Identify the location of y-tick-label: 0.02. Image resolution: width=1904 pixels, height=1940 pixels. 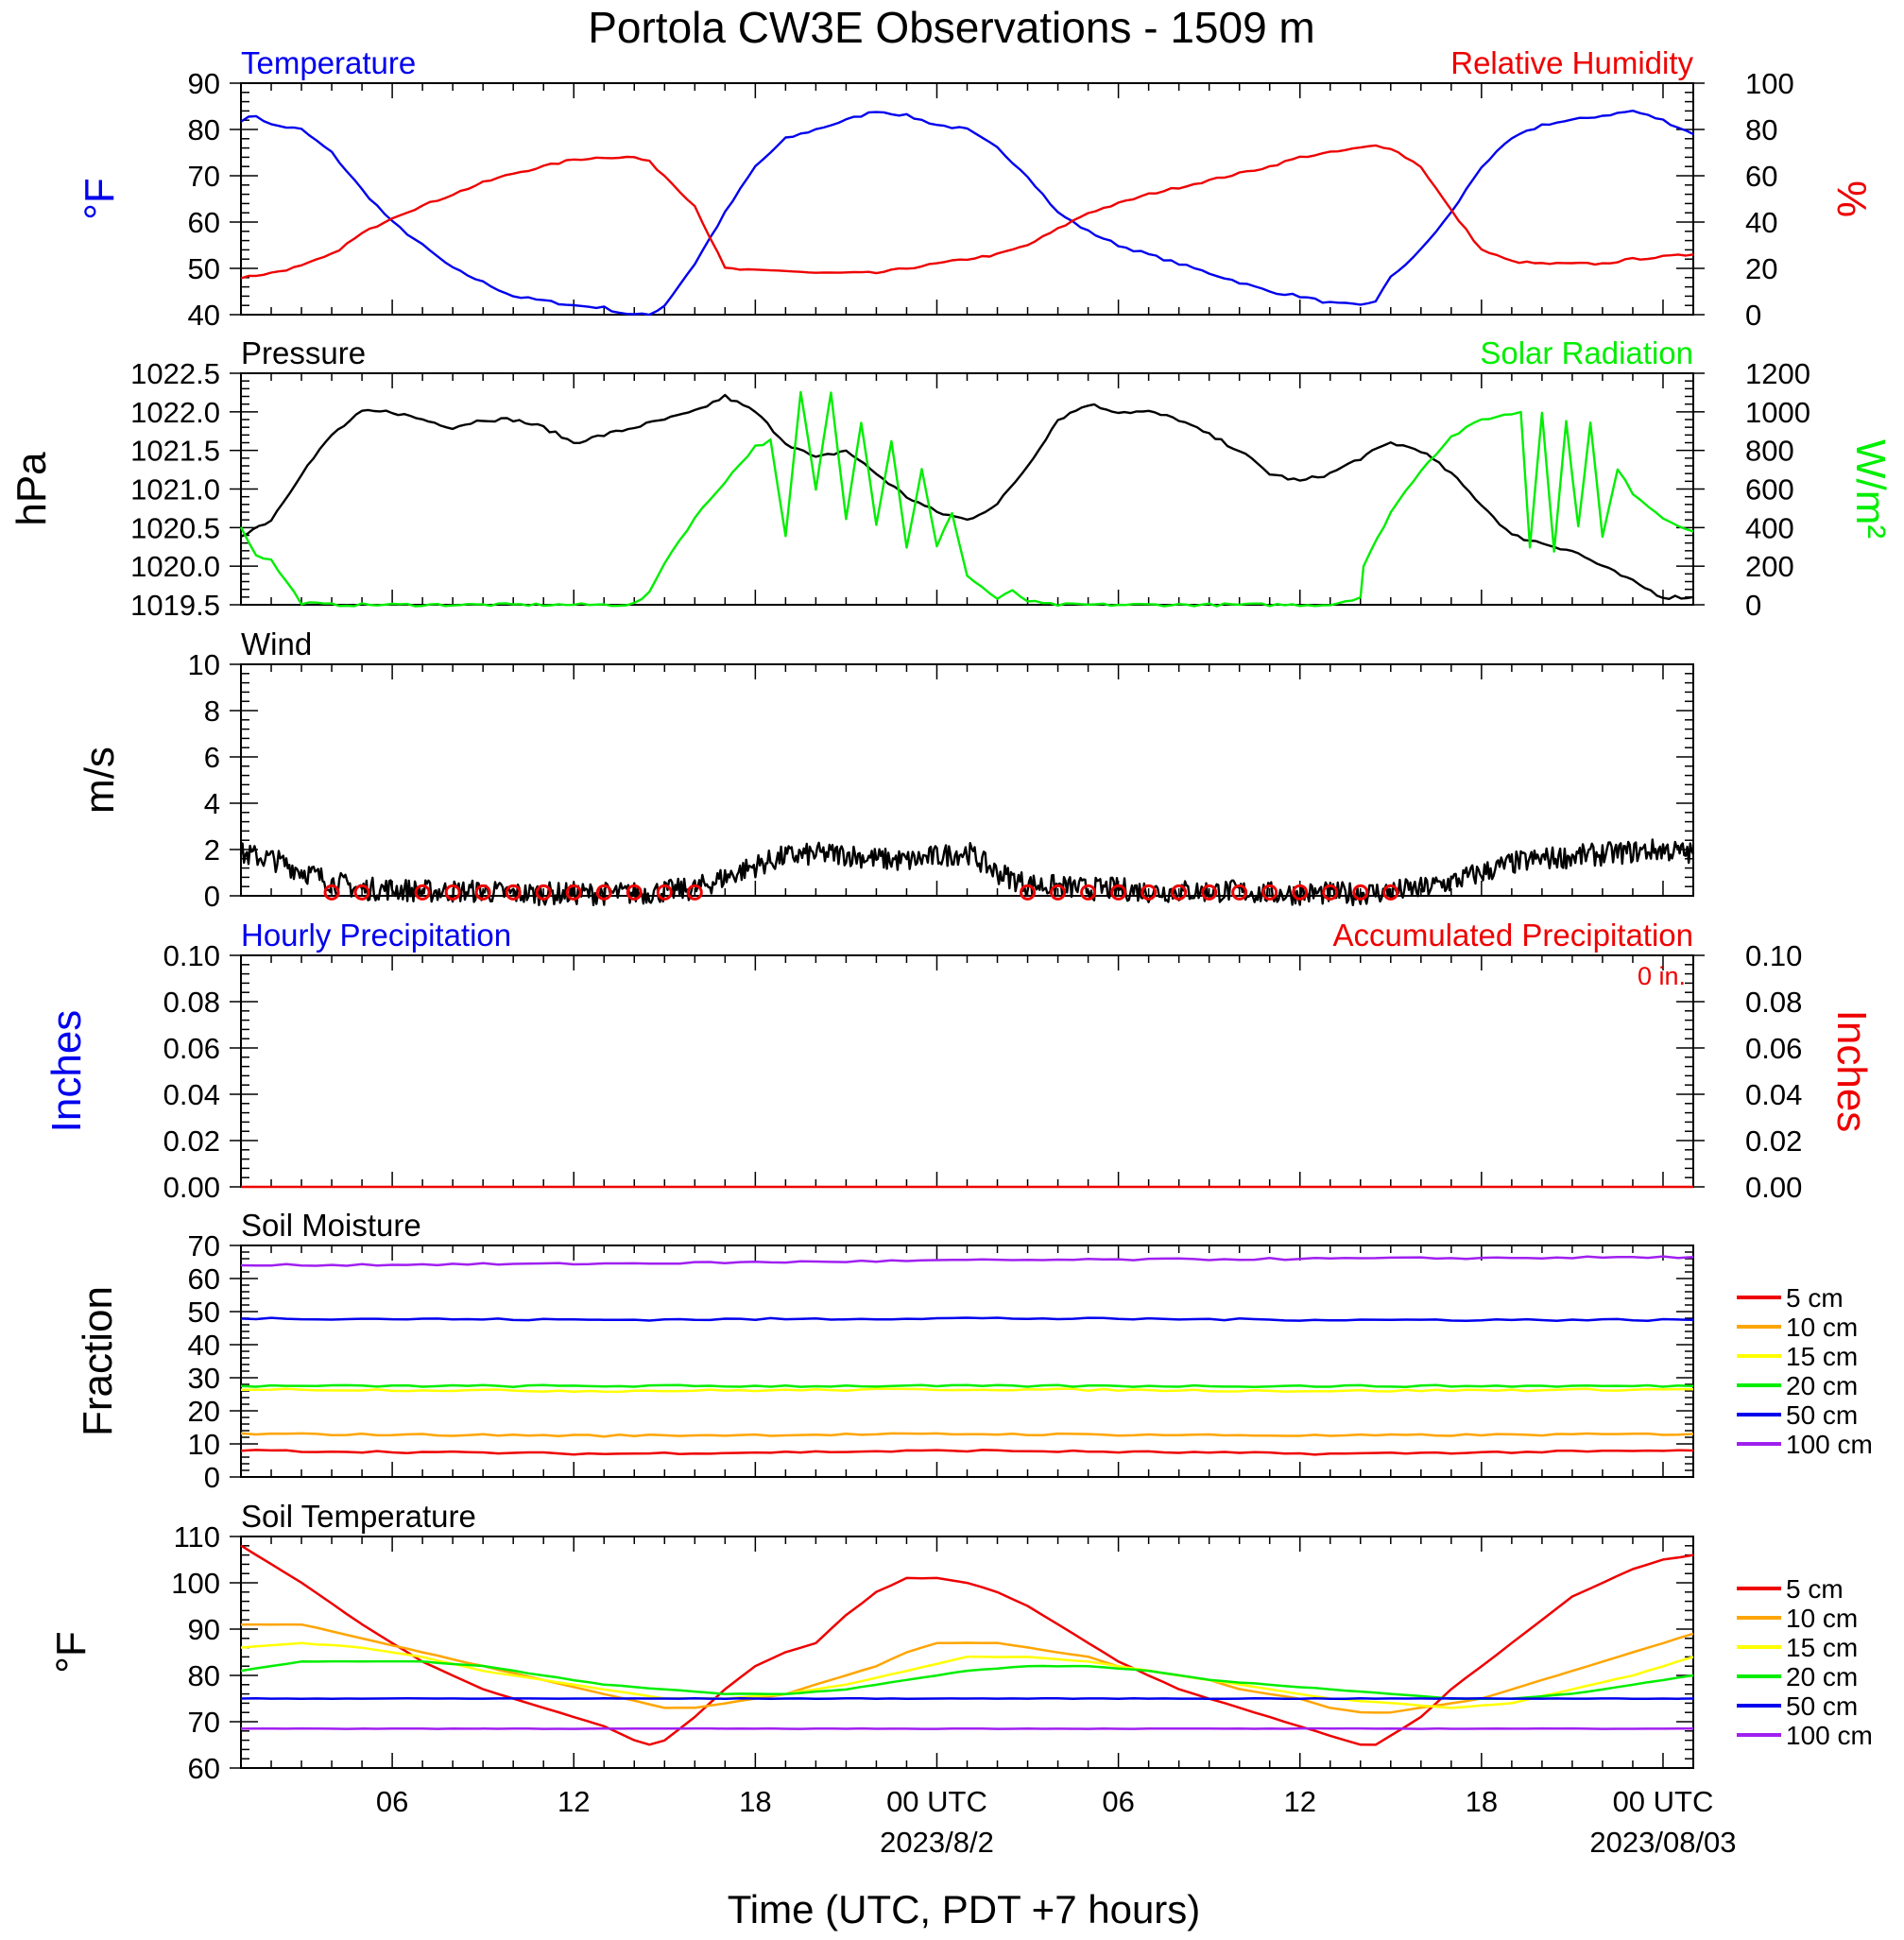
(191, 1142).